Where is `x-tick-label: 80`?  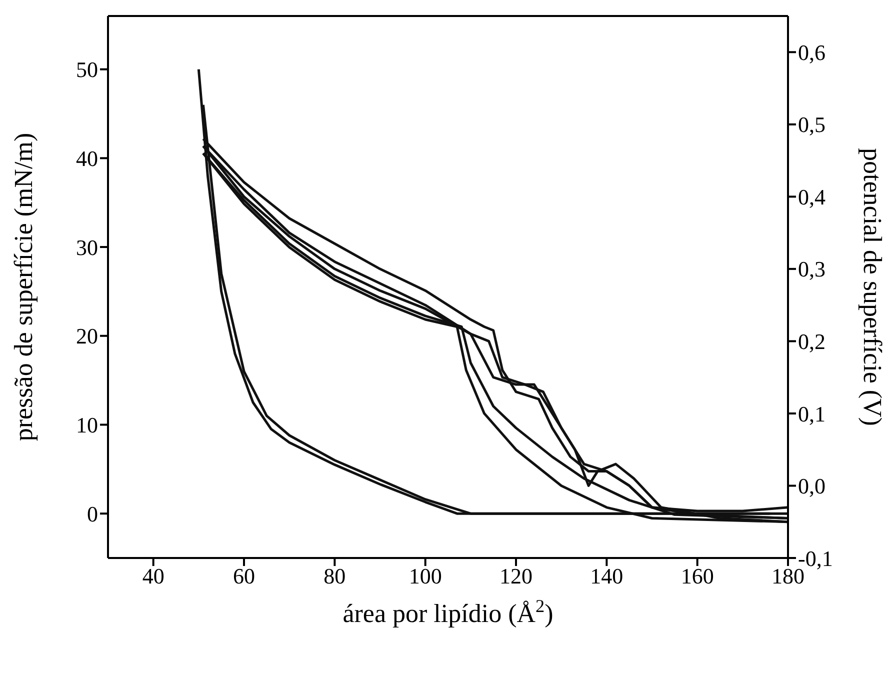 x-tick-label: 80 is located at coordinates (335, 576).